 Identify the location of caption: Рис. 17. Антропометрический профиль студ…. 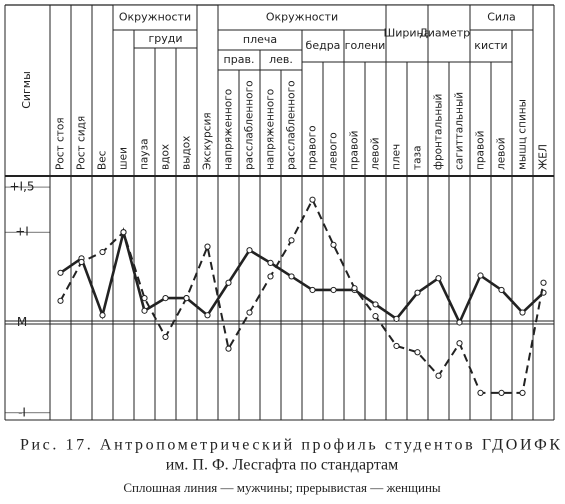
(290, 445).